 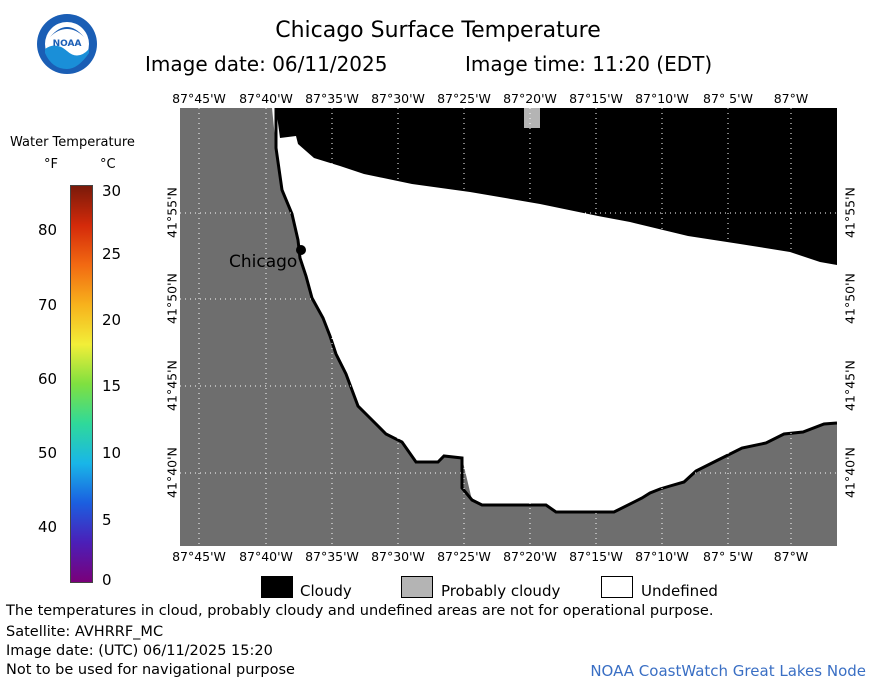 I want to click on probably-cloudy-label: Probably cloudy, so click(x=501, y=591).